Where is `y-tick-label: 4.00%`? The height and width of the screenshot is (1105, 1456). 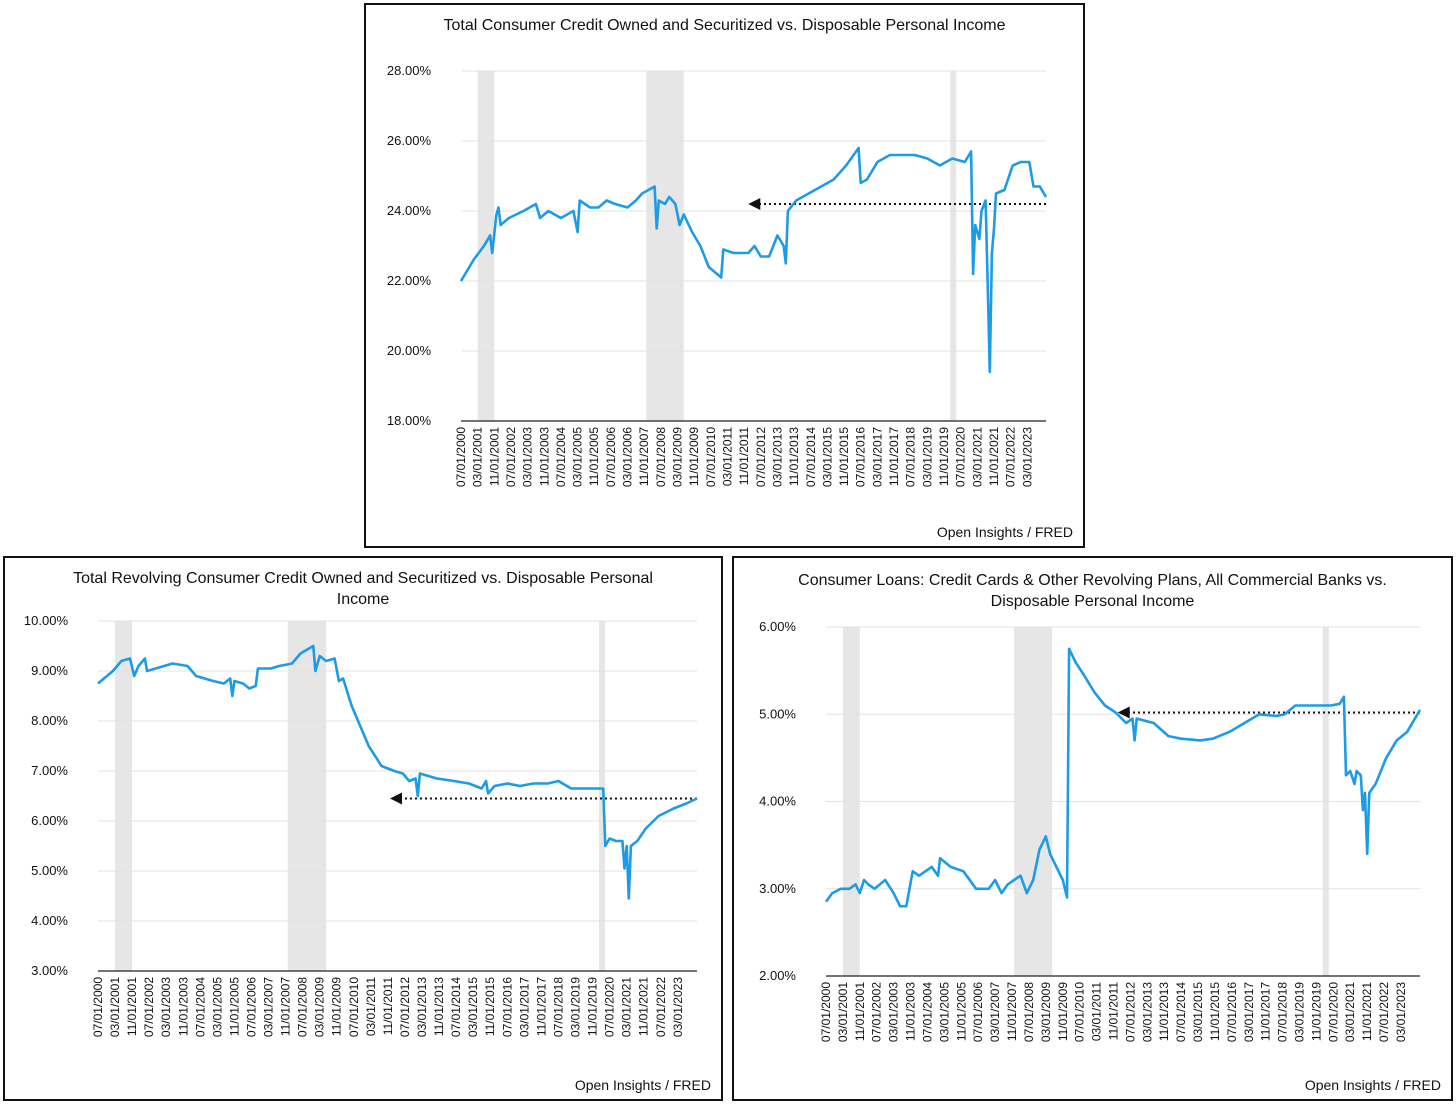 y-tick-label: 4.00% is located at coordinates (49, 920).